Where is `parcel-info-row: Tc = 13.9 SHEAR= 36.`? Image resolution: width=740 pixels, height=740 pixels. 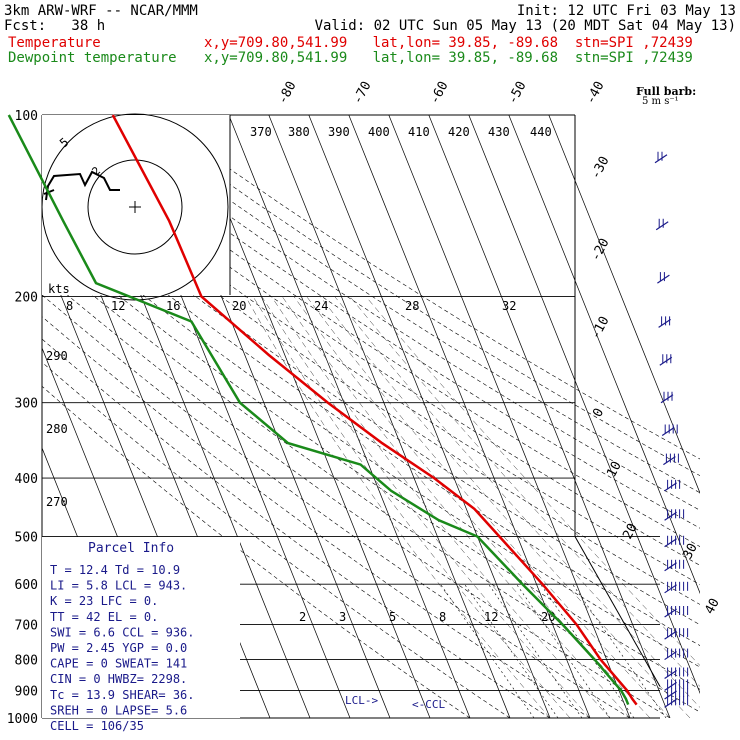 parcel-info-row: Tc = 13.9 SHEAR= 36. is located at coordinates (122, 695).